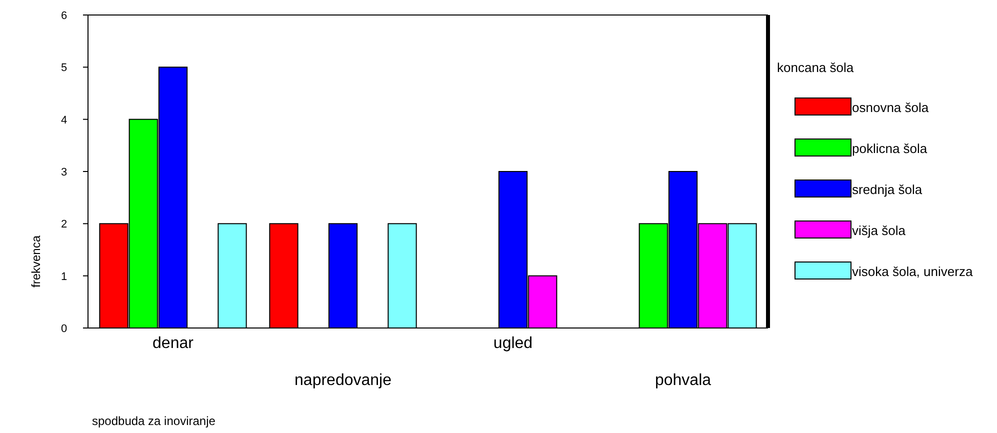 The image size is (997, 433). I want to click on legend-label: višja šola, so click(879, 230).